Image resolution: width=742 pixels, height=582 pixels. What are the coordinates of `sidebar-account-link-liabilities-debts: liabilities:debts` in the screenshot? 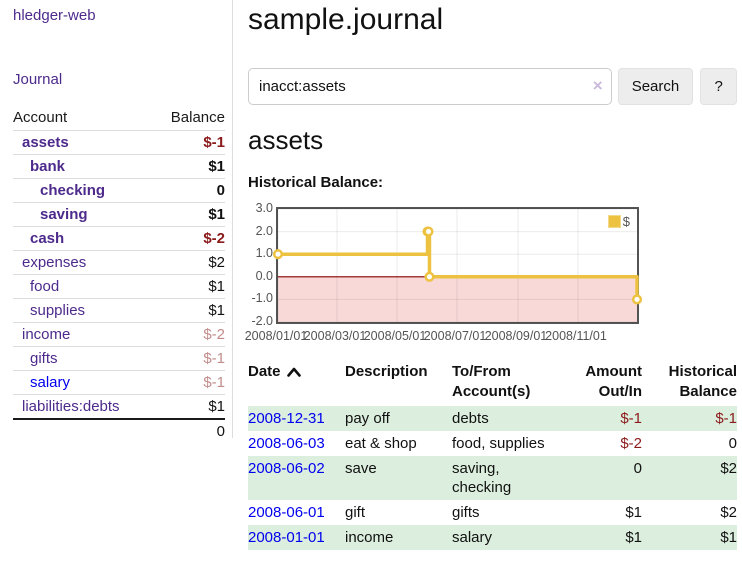 It's located at (71, 406).